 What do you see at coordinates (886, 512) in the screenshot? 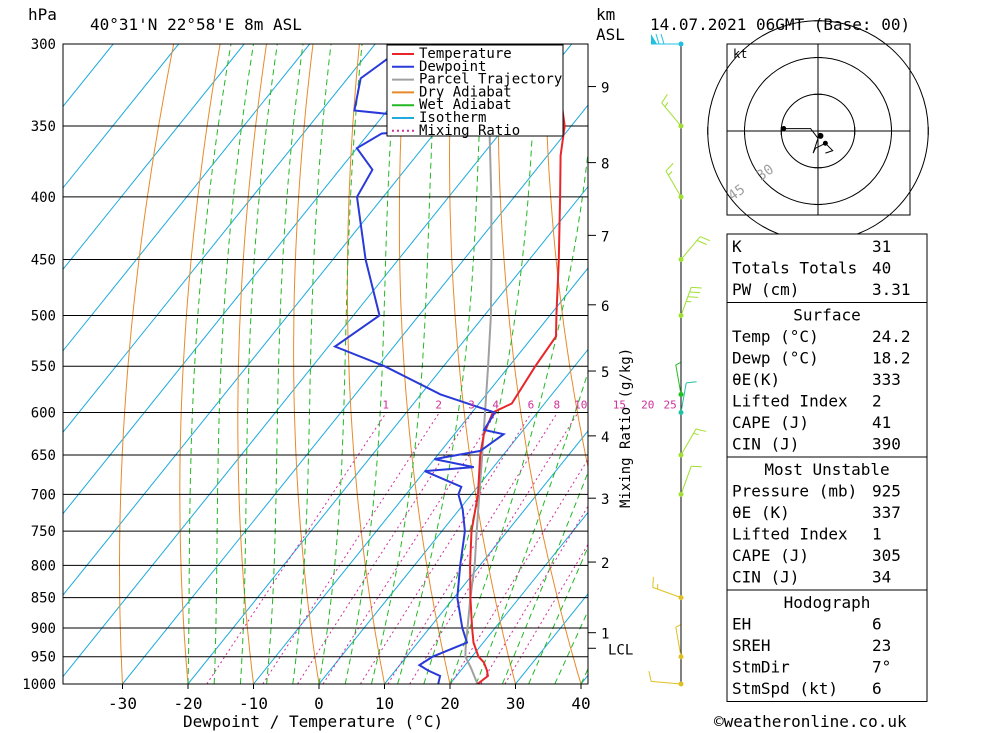
I see `table-row-value: 337` at bounding box center [886, 512].